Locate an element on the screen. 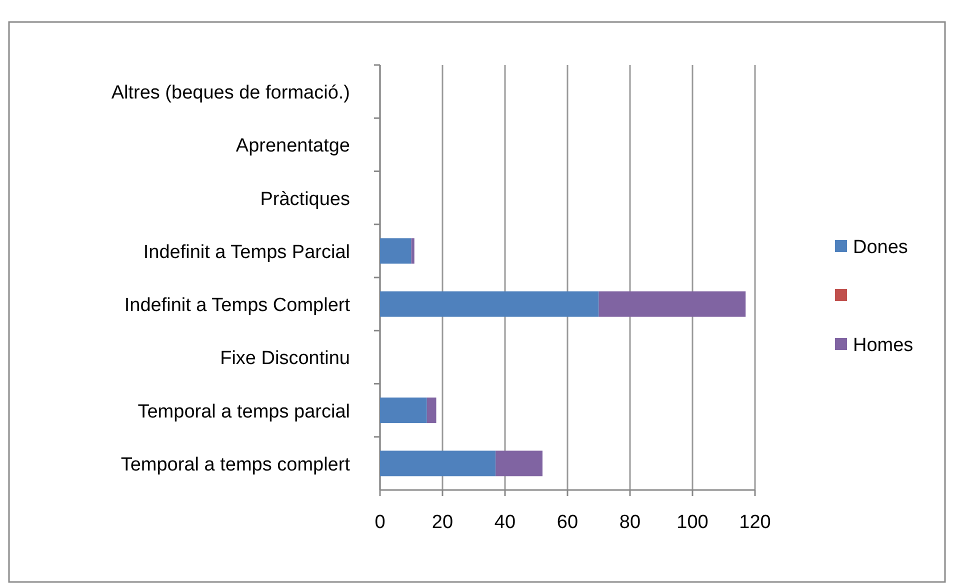  y-tick-label: Indefinit a Temps Parcial is located at coordinates (246, 252).